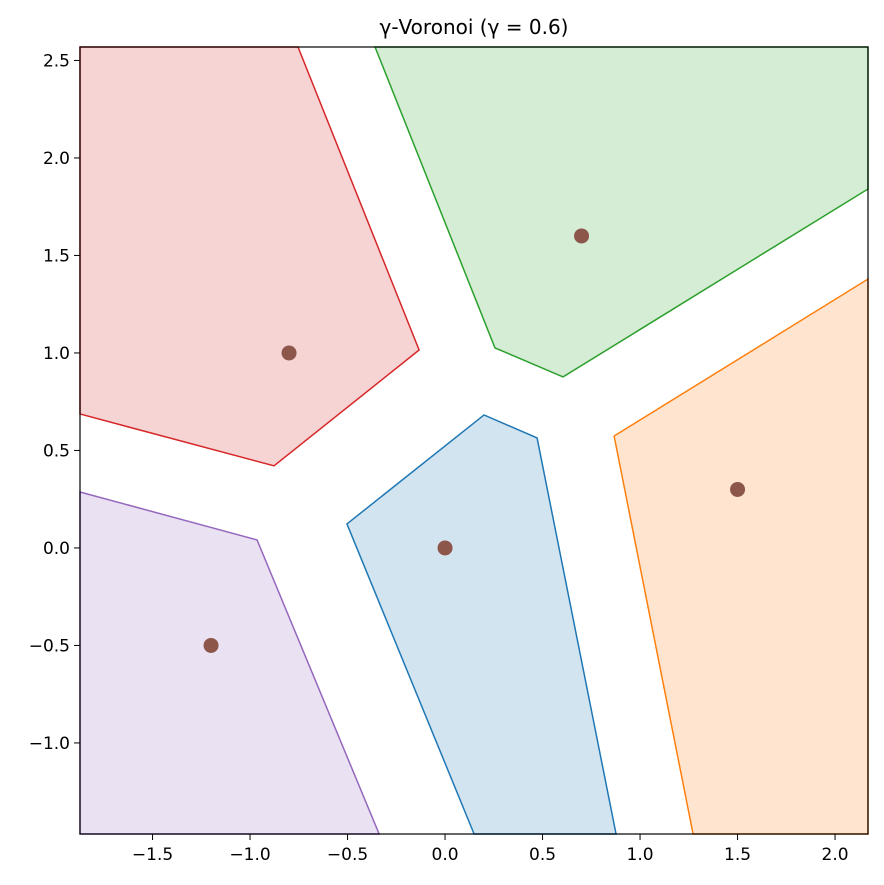  Describe the element at coordinates (835, 855) in the screenshot. I see `x-tick-label: 2.0` at that location.